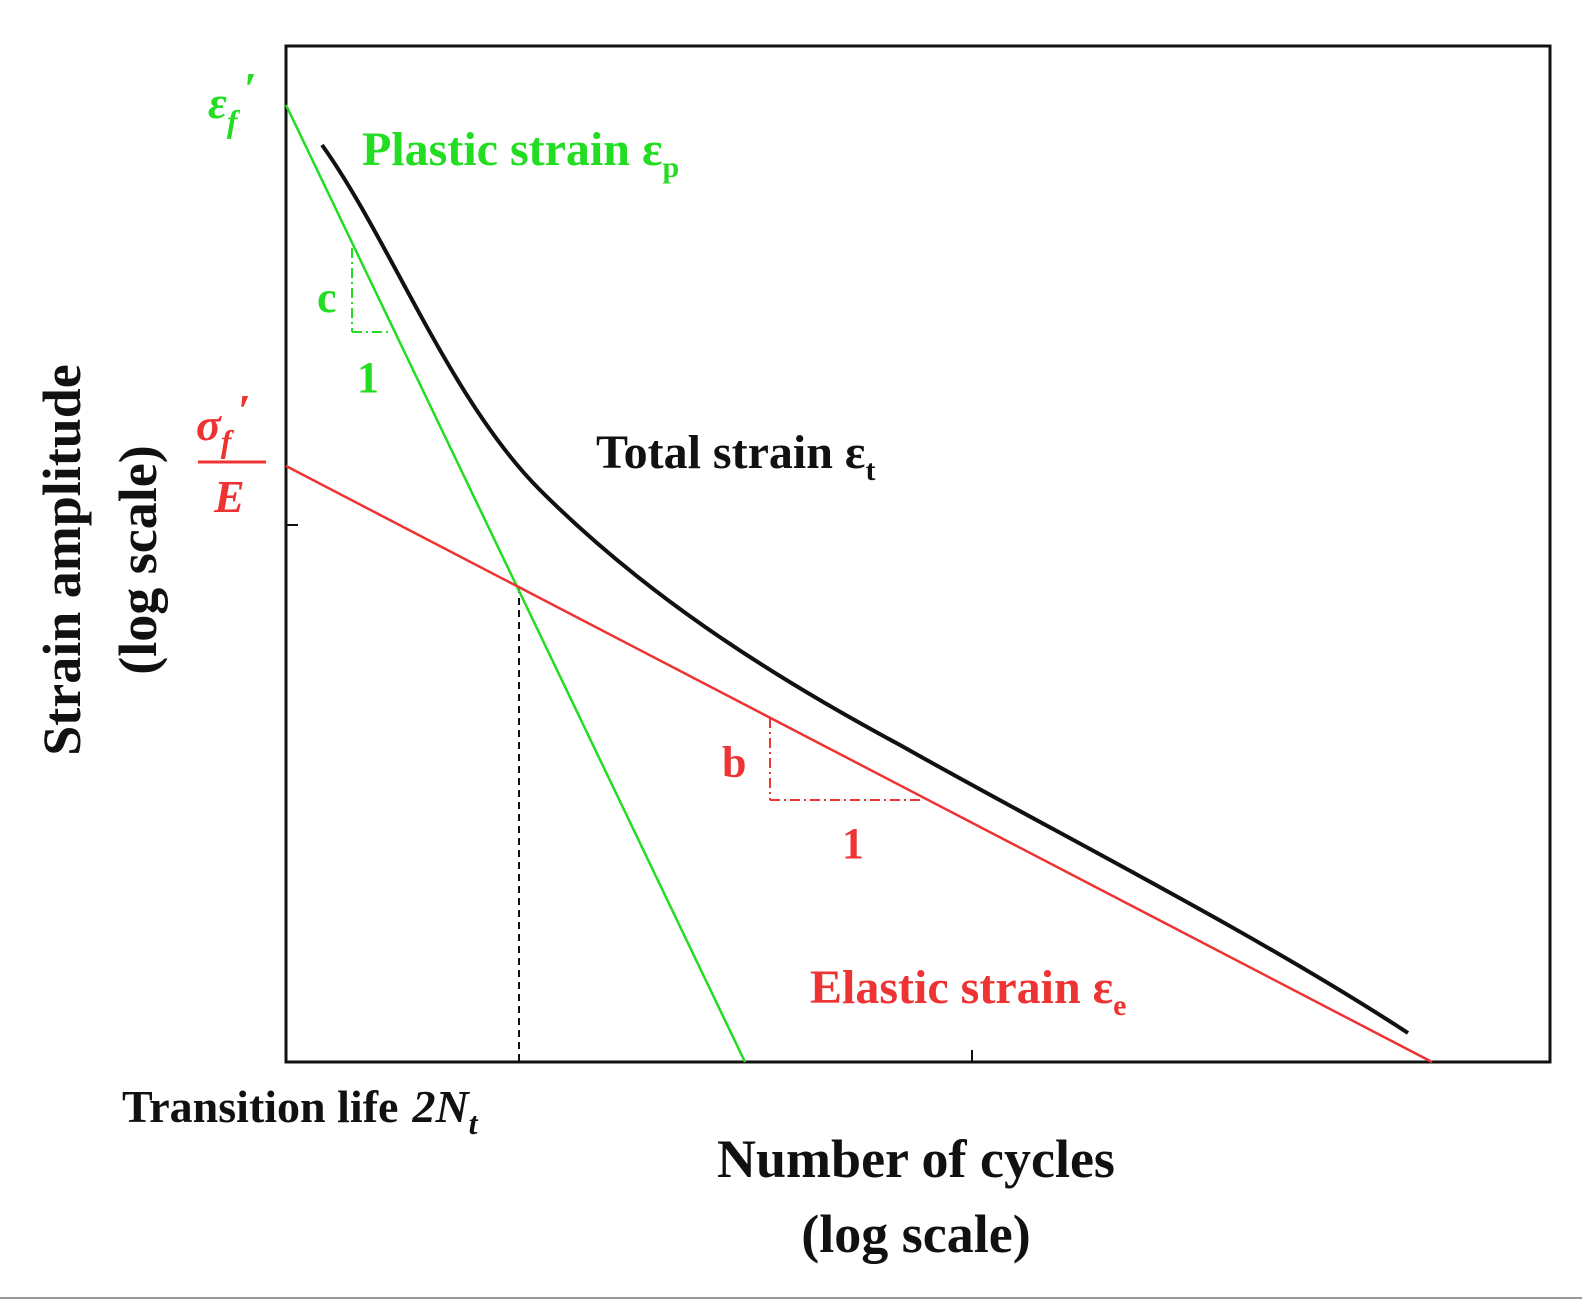 The width and height of the screenshot is (1582, 1315). What do you see at coordinates (734, 762) in the screenshot?
I see `slope-b-label: b` at bounding box center [734, 762].